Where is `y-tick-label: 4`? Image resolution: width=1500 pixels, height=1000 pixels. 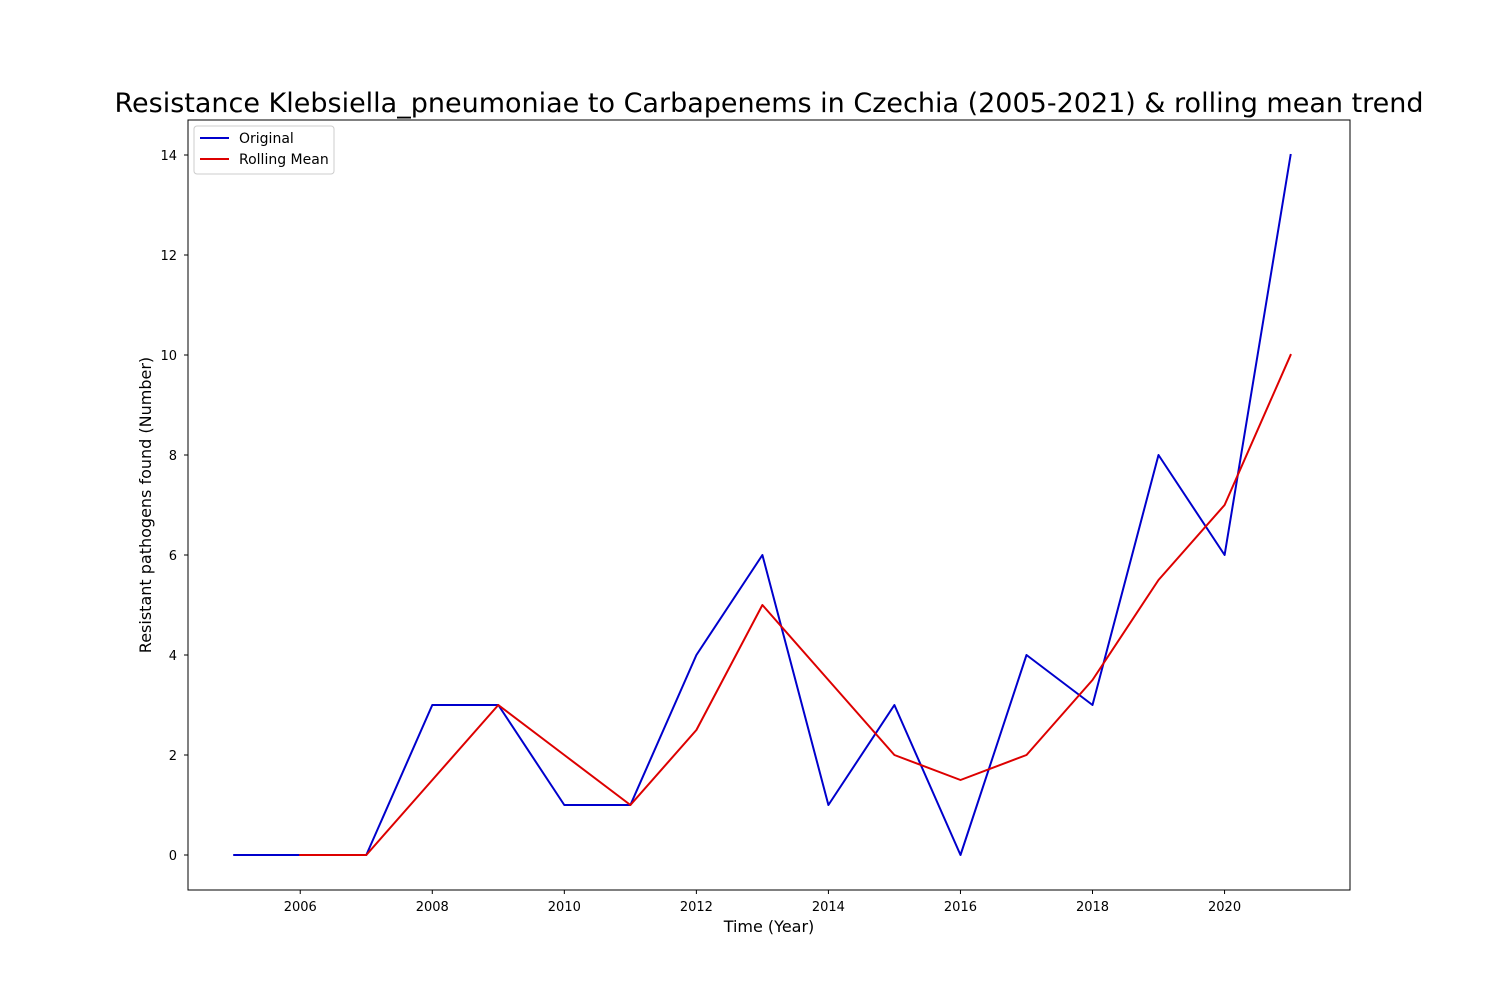 y-tick-label: 4 is located at coordinates (173, 656).